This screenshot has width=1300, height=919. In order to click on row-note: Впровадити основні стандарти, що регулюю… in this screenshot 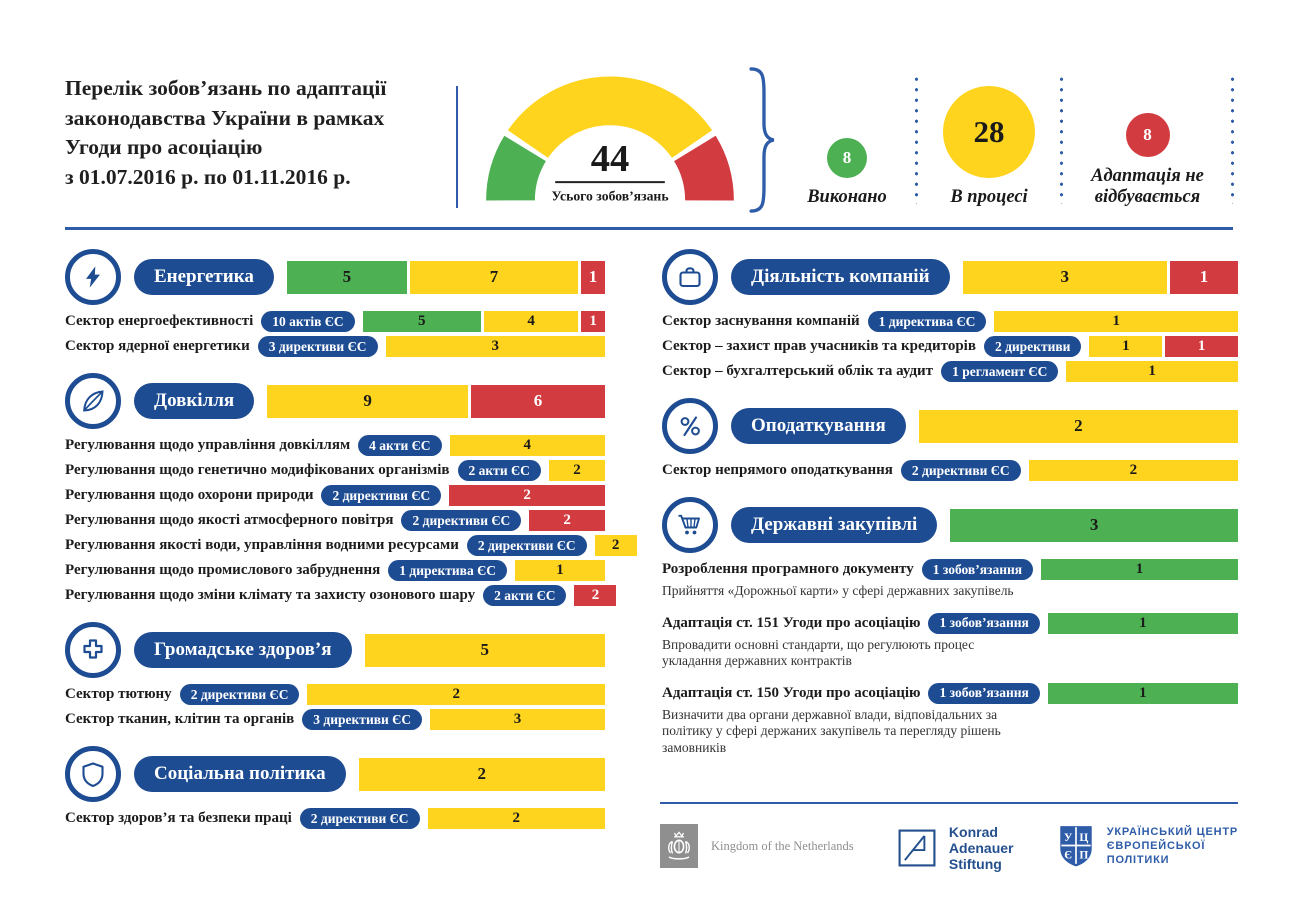, I will do `click(818, 652)`.